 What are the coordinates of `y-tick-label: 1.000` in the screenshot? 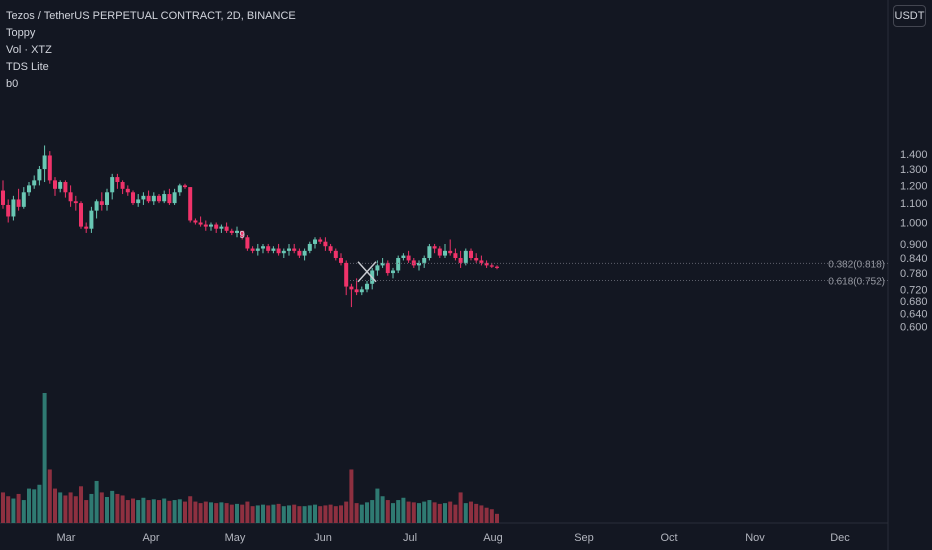 It's located at (914, 224).